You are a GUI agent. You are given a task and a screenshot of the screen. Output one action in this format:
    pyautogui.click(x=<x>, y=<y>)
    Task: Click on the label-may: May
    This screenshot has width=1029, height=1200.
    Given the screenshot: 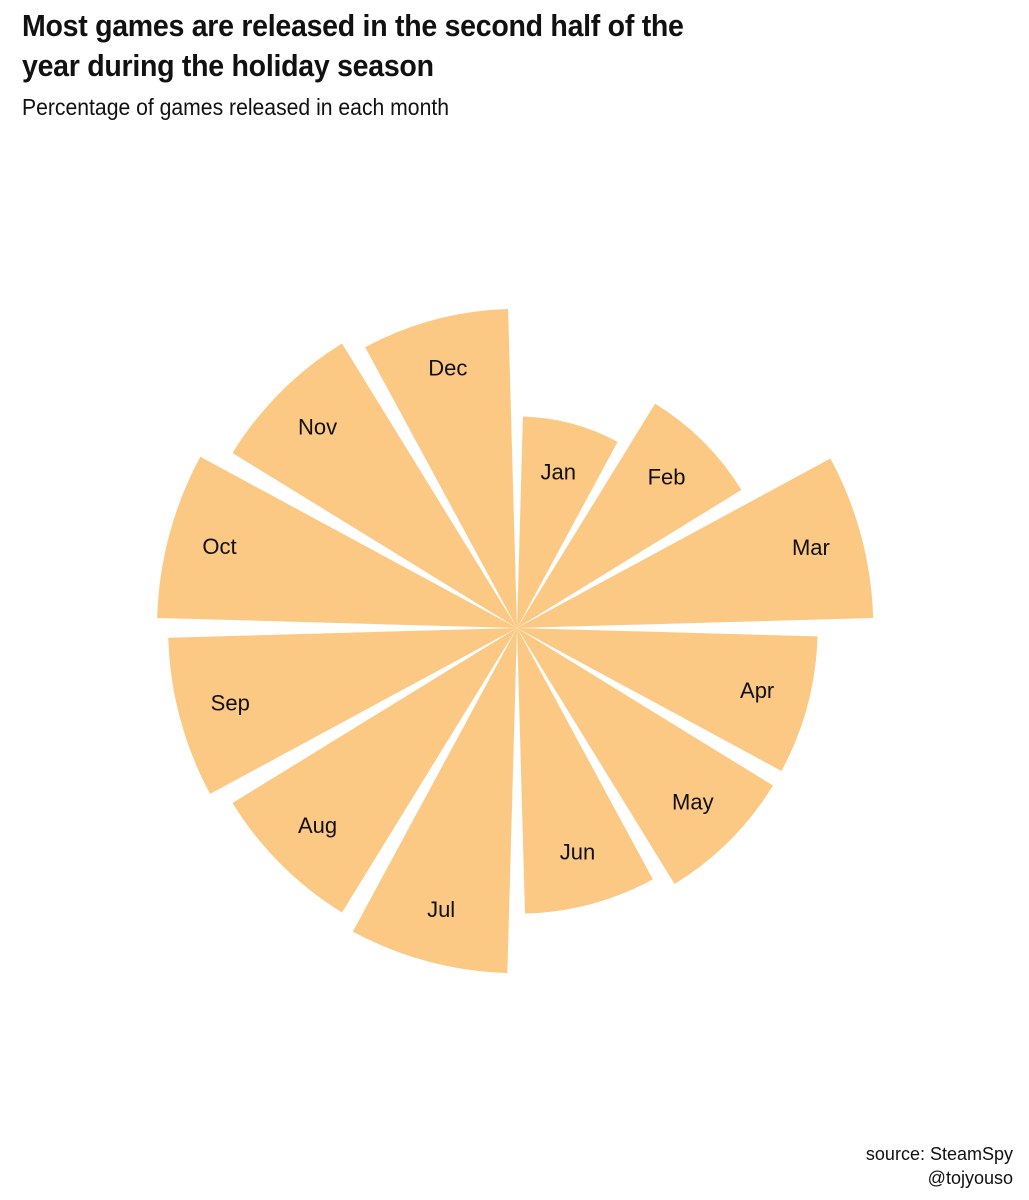 What is the action you would take?
    pyautogui.click(x=693, y=802)
    